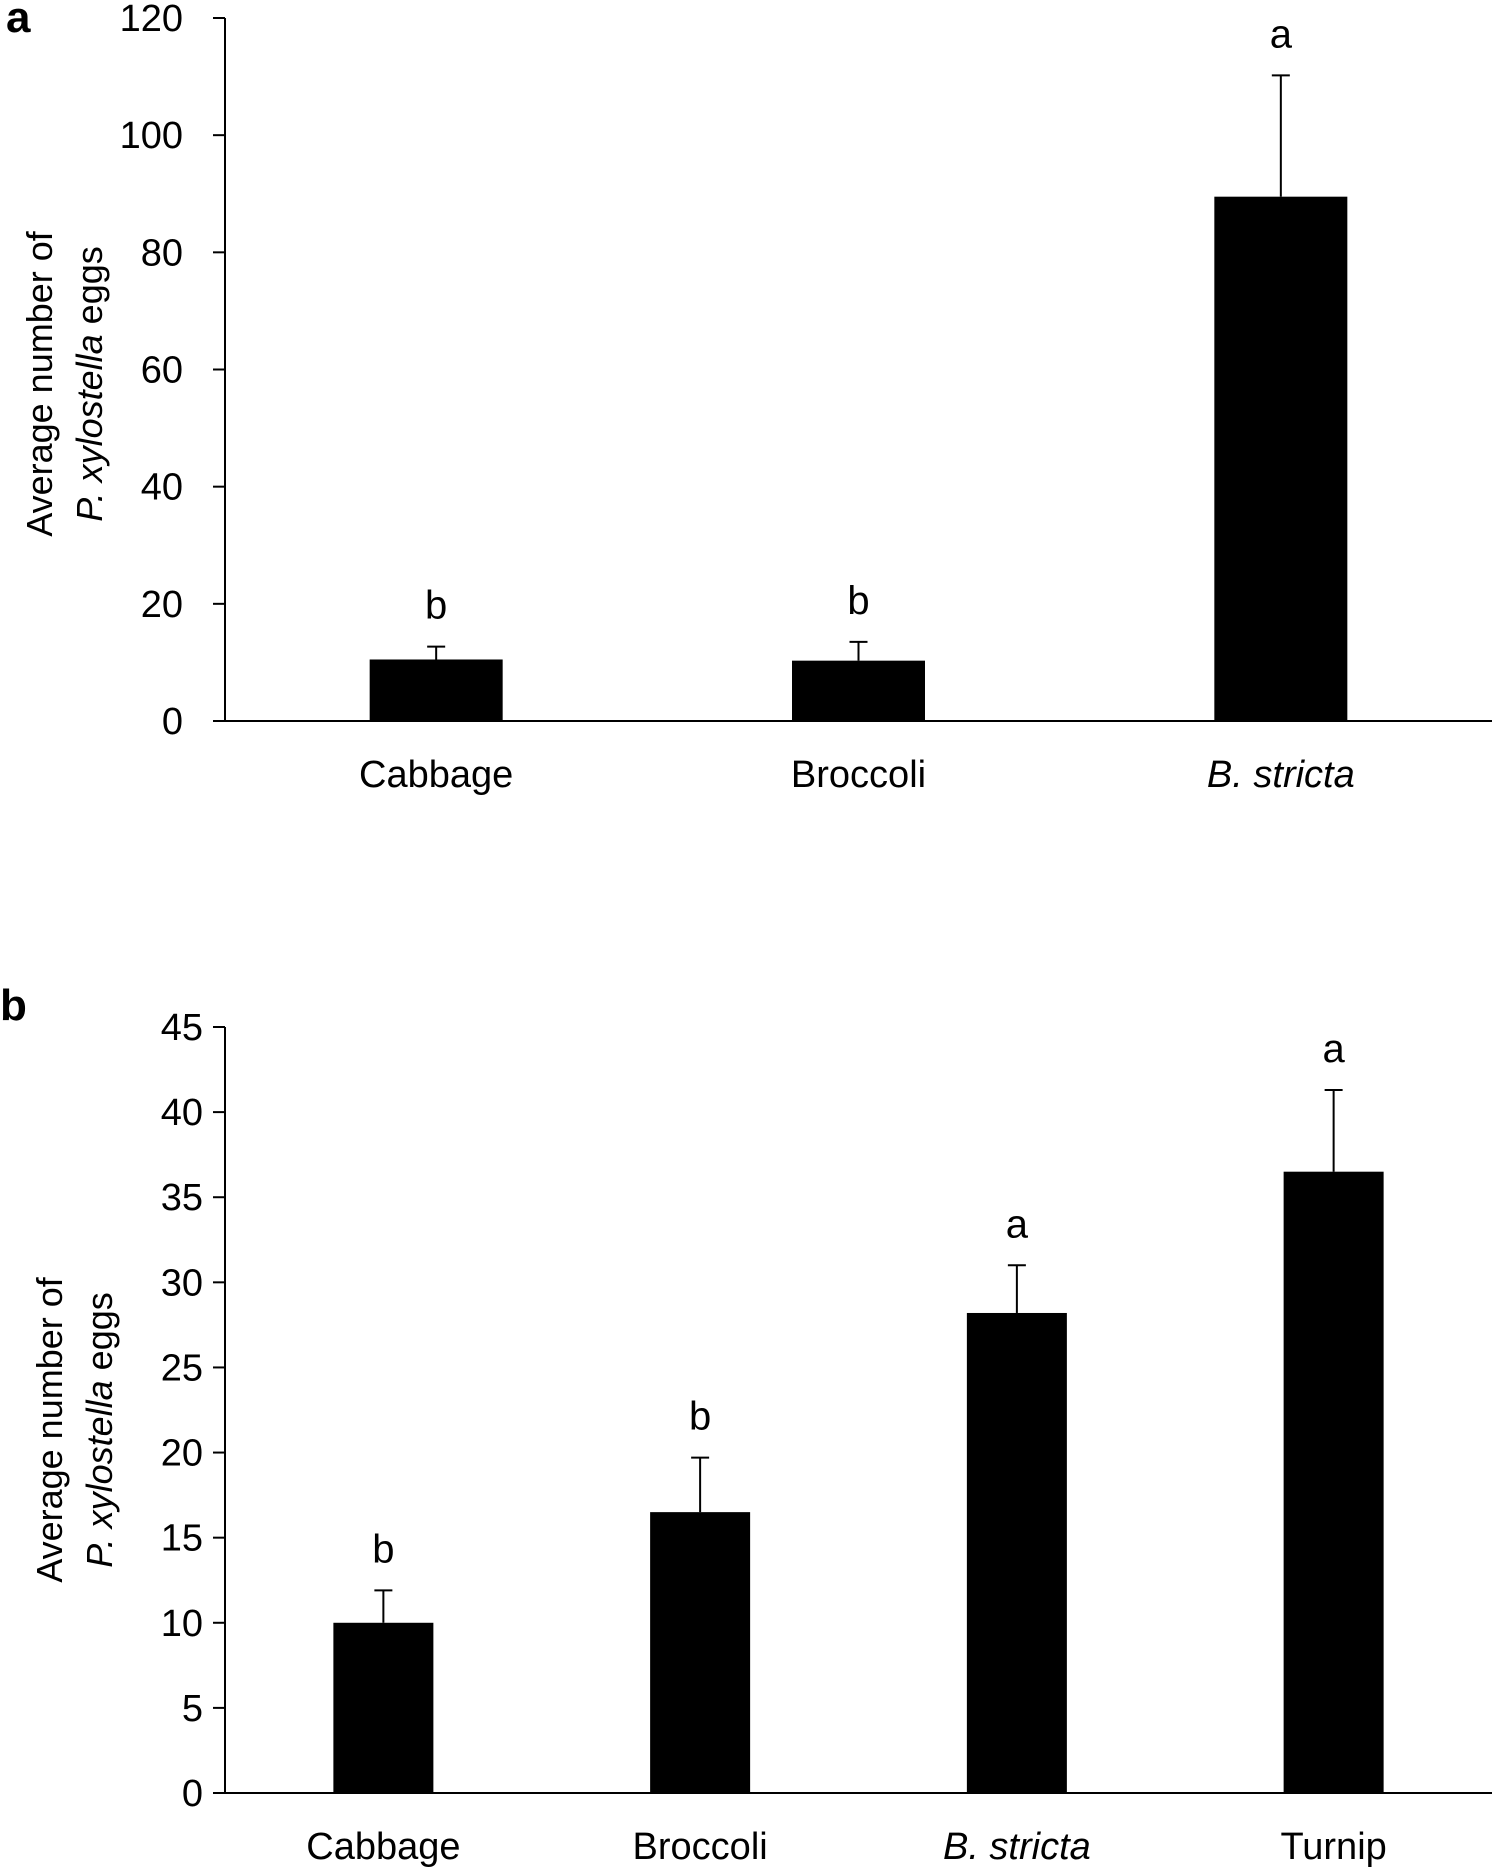 The height and width of the screenshot is (1869, 1500). Describe the element at coordinates (182, 1368) in the screenshot. I see `panel-b-y-tick-label: 25` at that location.